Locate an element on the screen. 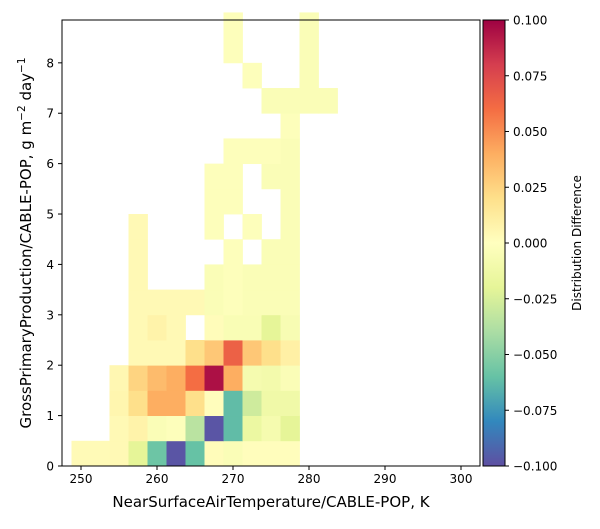 Image resolution: width=600 pixels, height=529 pixels. y-tick-label: 1 is located at coordinates (50, 416).